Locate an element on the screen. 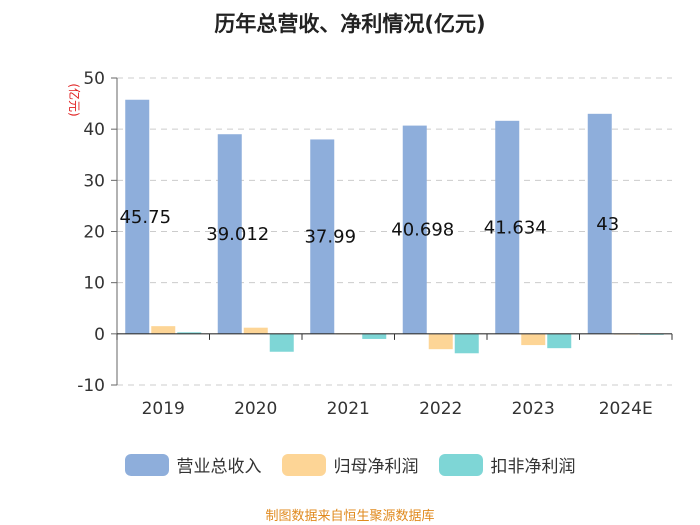 The width and height of the screenshot is (700, 525). x-tick-label: 2021 is located at coordinates (348, 409).